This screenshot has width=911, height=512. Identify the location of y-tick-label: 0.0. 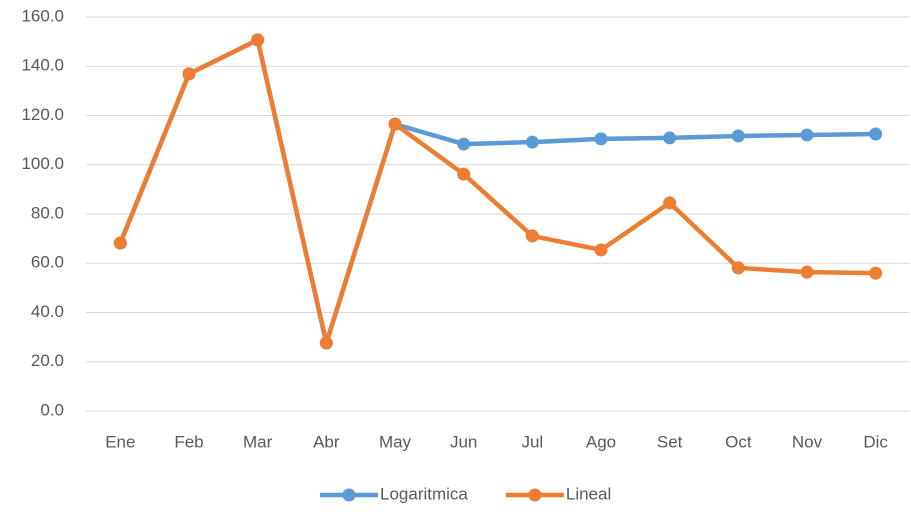
(52, 409).